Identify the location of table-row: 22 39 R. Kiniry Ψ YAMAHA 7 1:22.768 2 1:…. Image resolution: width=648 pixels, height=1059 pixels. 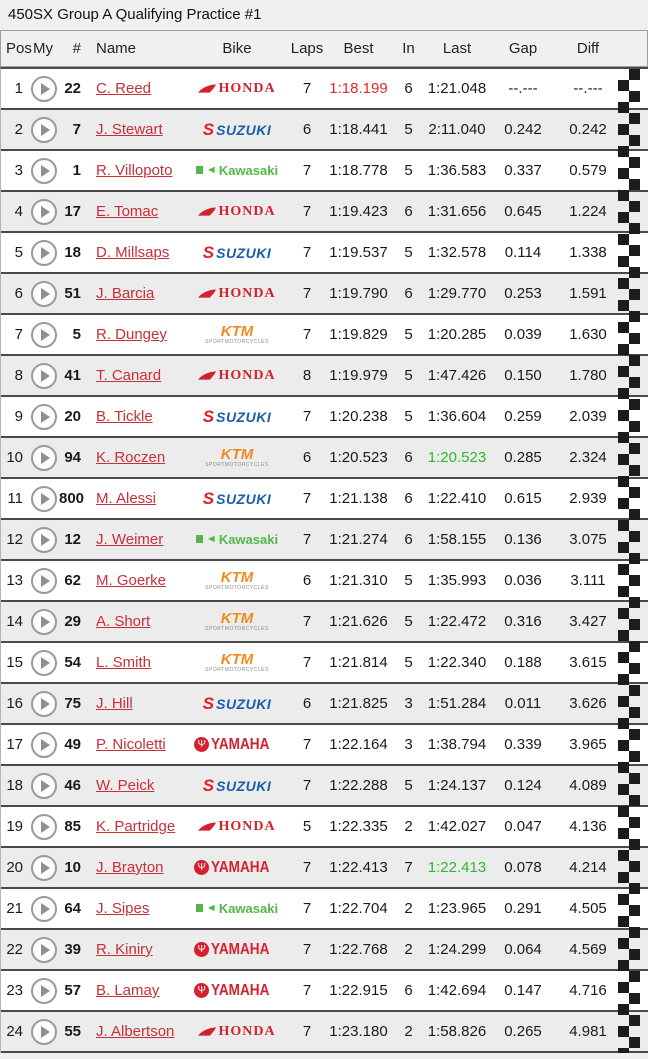
(324, 950).